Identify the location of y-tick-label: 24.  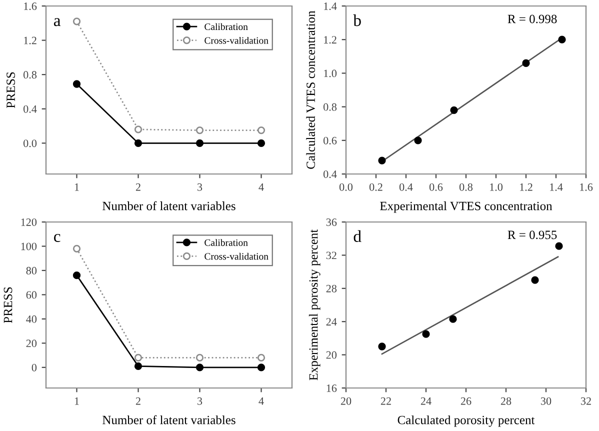
(331, 322).